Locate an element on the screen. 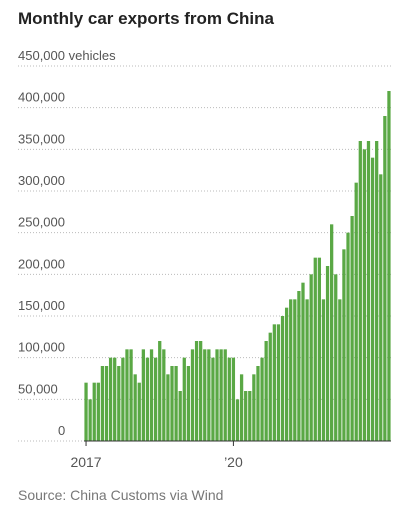  y-tick-label: 250,000 is located at coordinates (41, 222).